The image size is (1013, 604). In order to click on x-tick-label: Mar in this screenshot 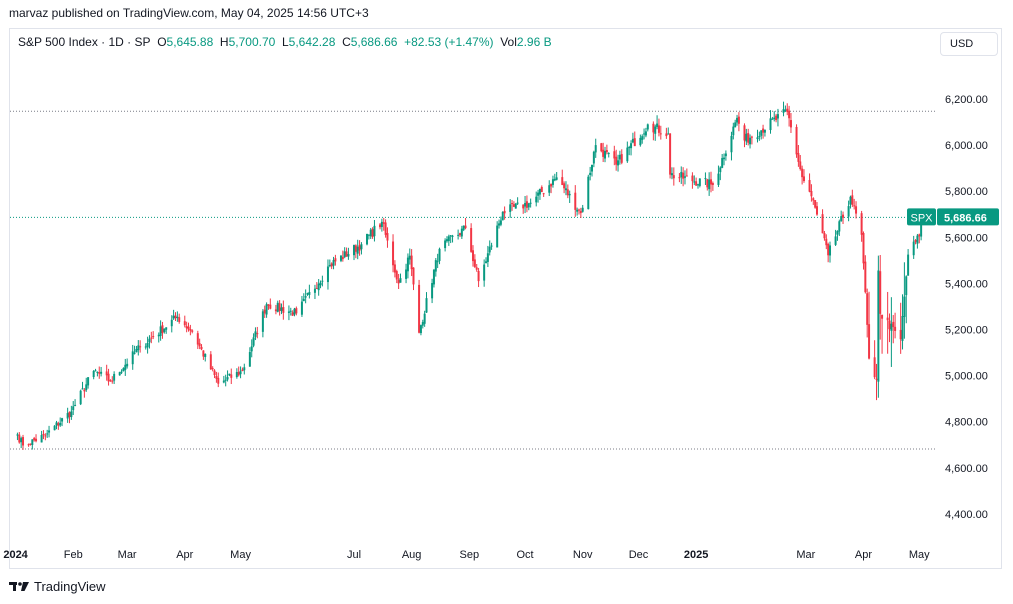, I will do `click(805, 555)`.